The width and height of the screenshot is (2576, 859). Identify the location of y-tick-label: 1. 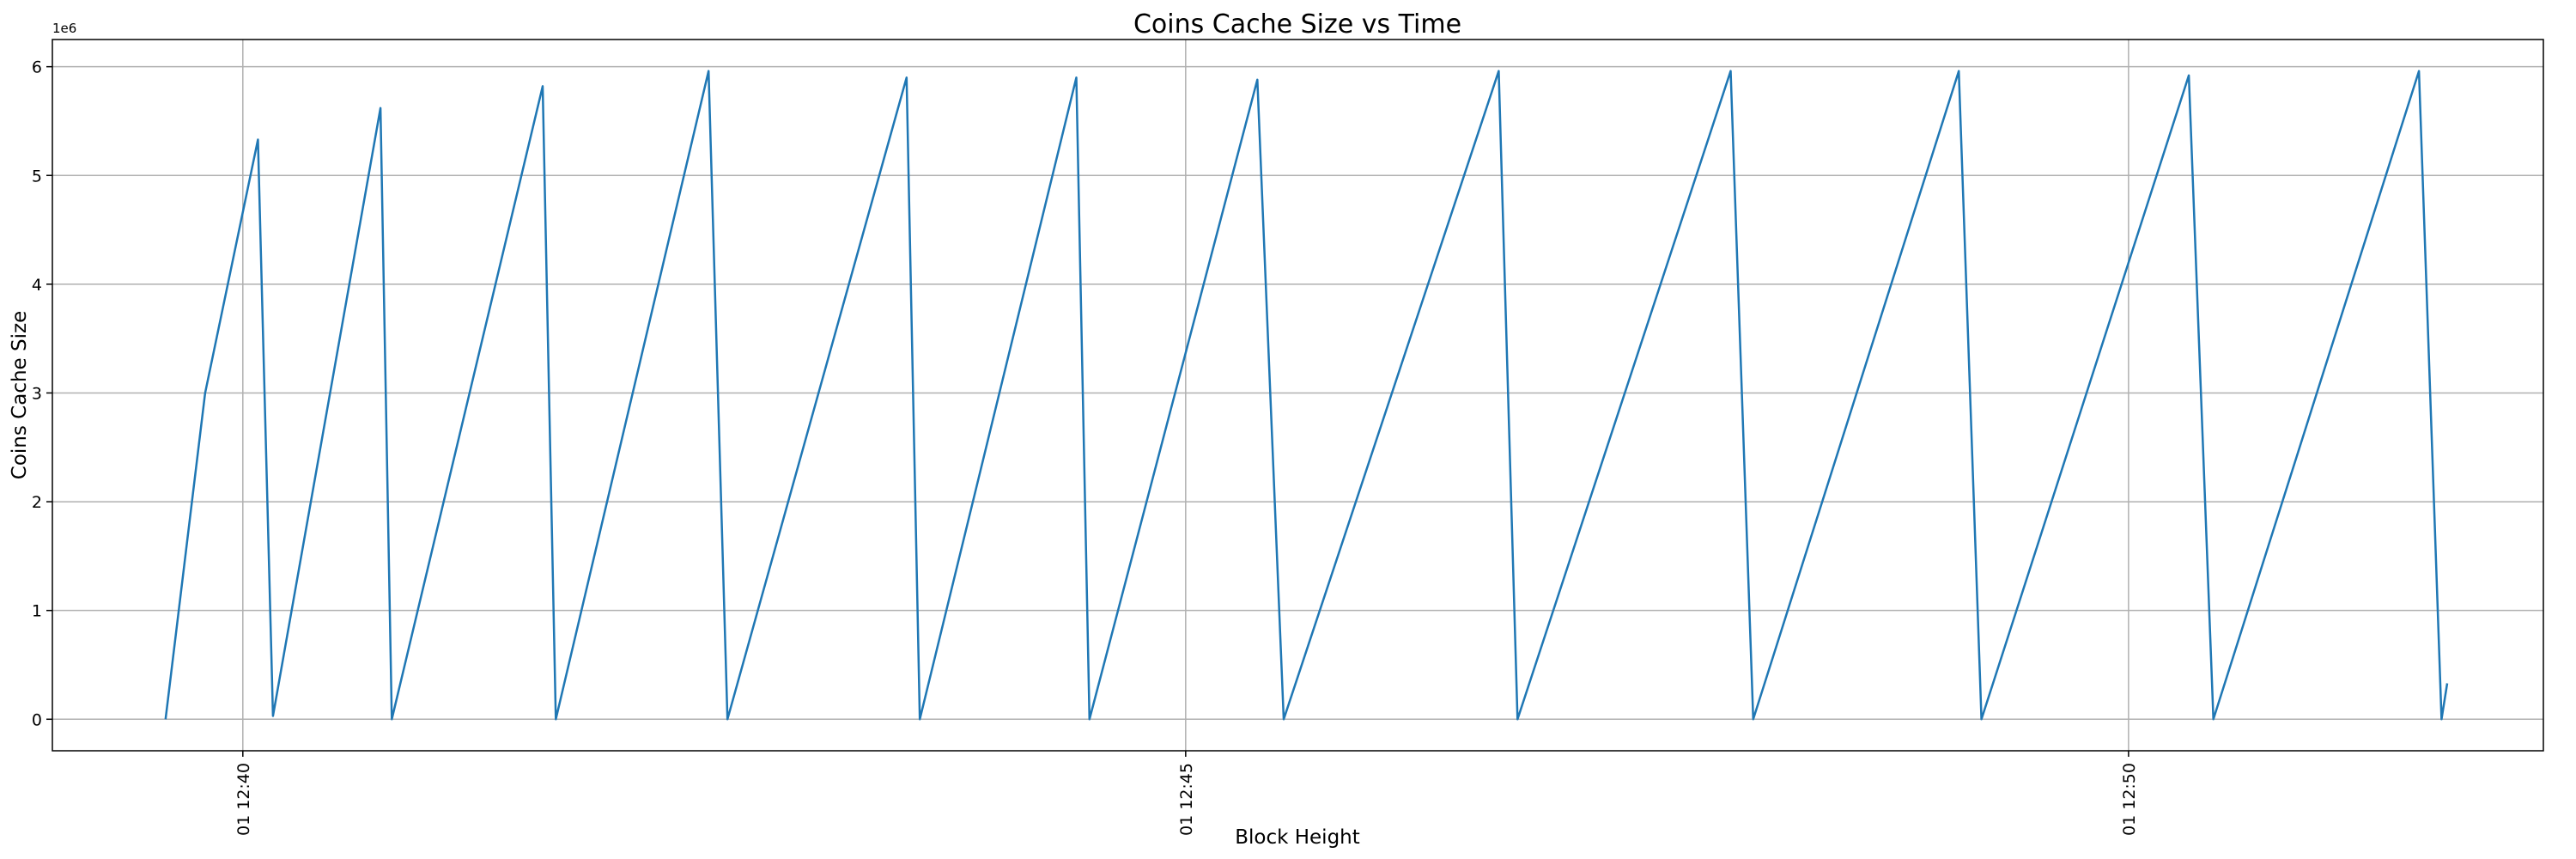
(37, 611).